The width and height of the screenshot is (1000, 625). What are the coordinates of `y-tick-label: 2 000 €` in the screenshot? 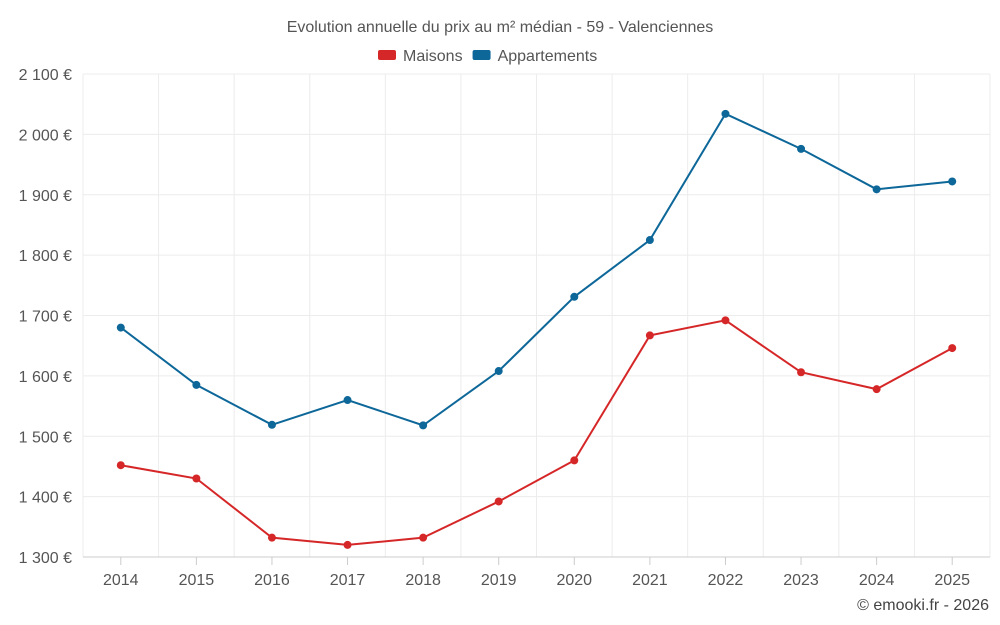 It's located at (45, 135).